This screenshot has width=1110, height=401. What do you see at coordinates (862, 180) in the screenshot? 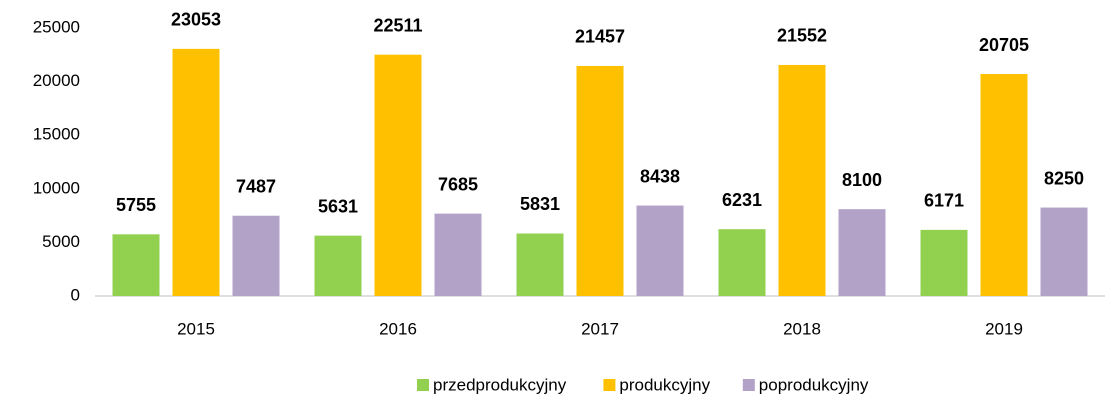
I see `value-label: 8100` at bounding box center [862, 180].